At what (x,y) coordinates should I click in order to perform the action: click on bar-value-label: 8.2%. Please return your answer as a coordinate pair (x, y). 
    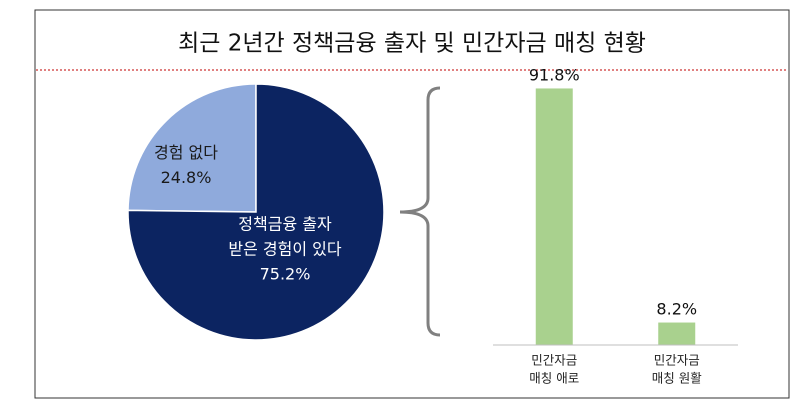
    Looking at the image, I should click on (676, 309).